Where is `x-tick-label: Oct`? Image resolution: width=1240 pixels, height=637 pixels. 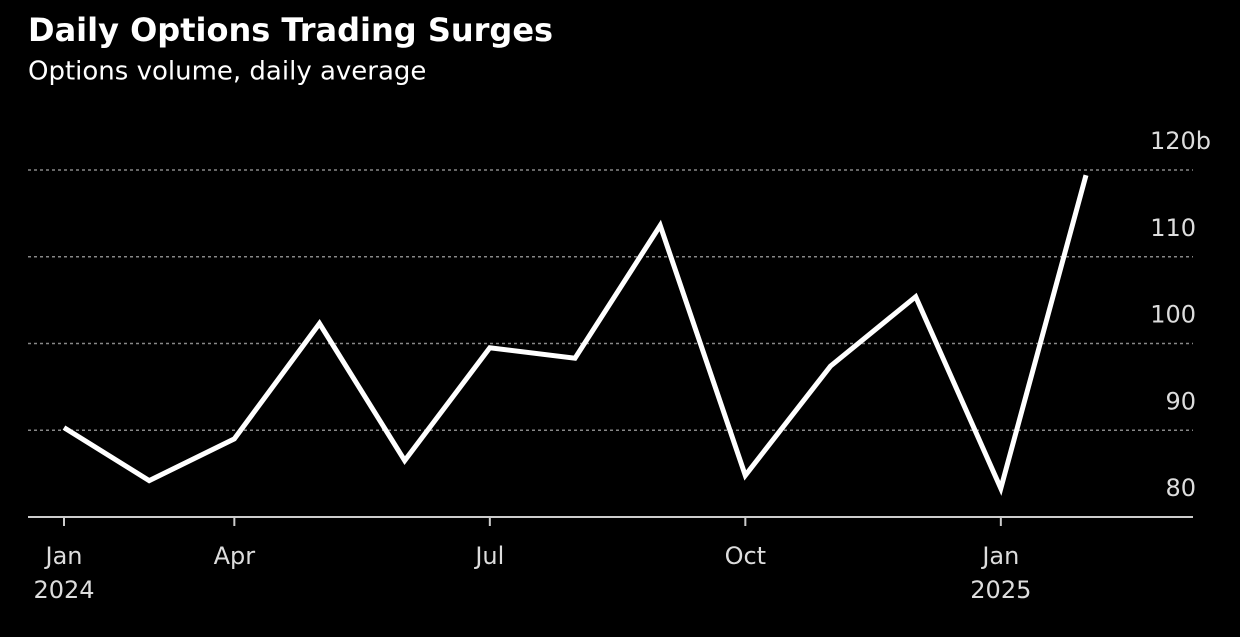 x-tick-label: Oct is located at coordinates (745, 556).